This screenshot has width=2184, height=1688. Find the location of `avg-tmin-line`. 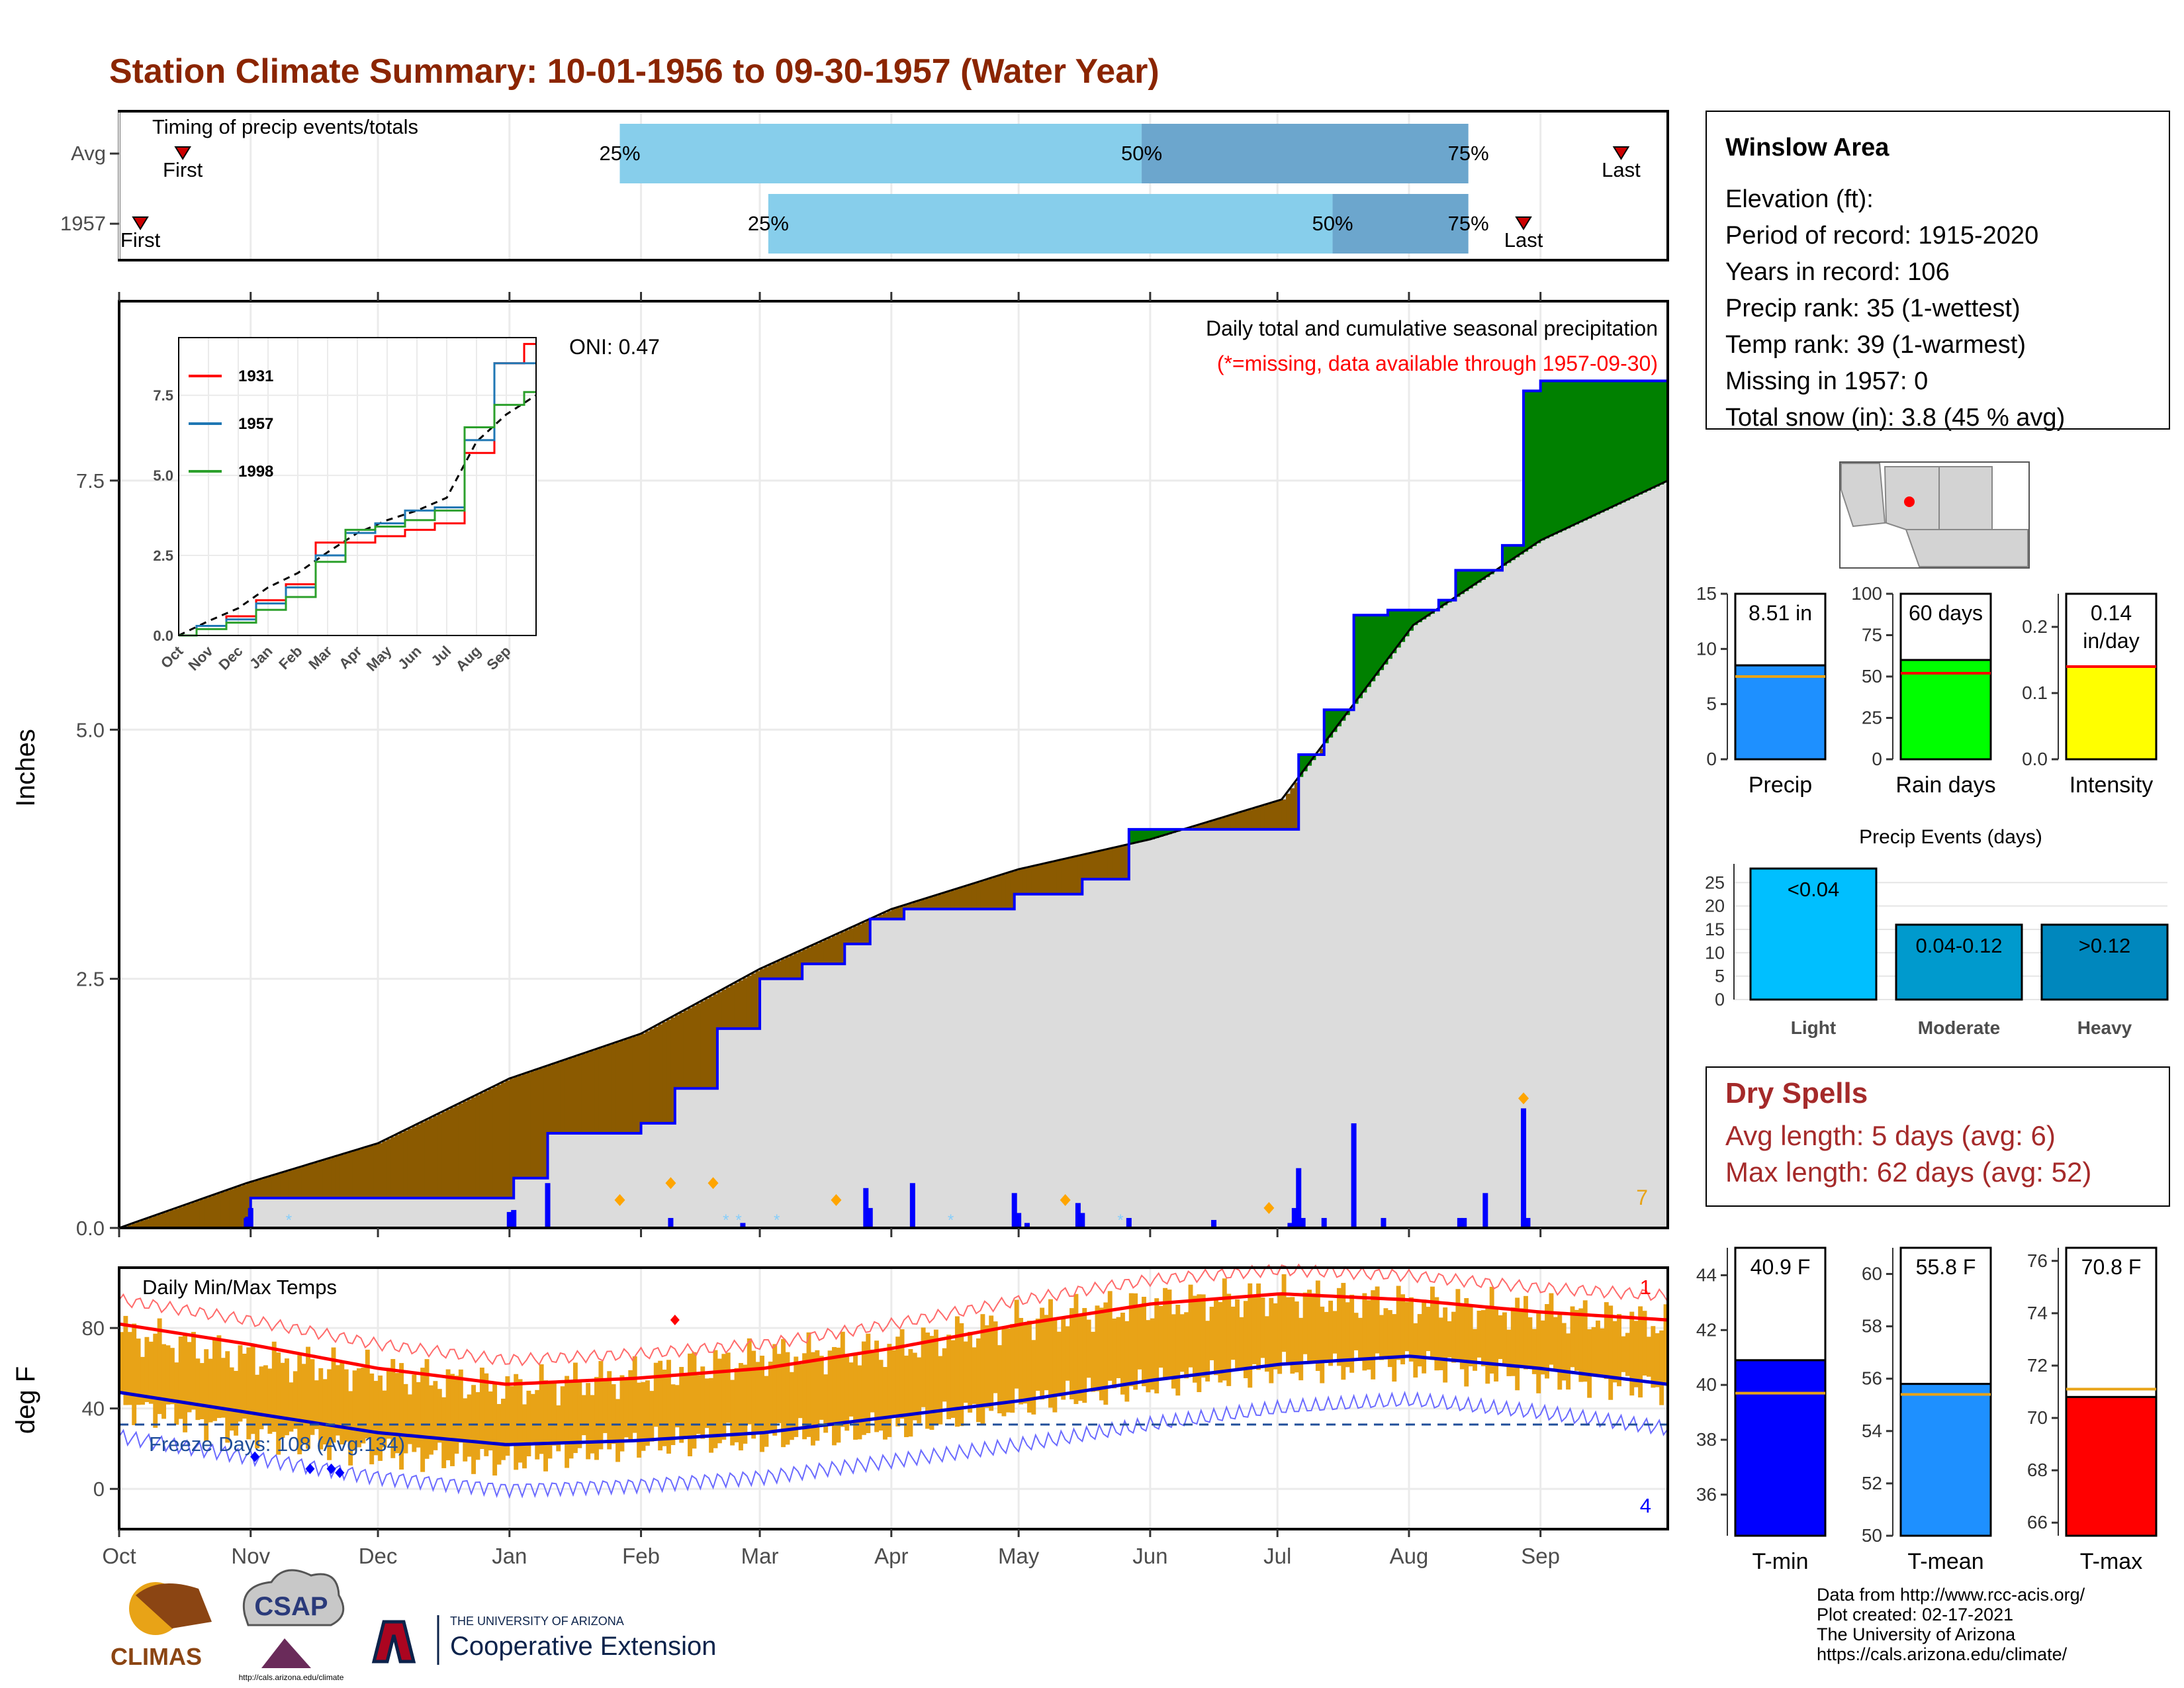

avg-tmin-line is located at coordinates (893, 1400).